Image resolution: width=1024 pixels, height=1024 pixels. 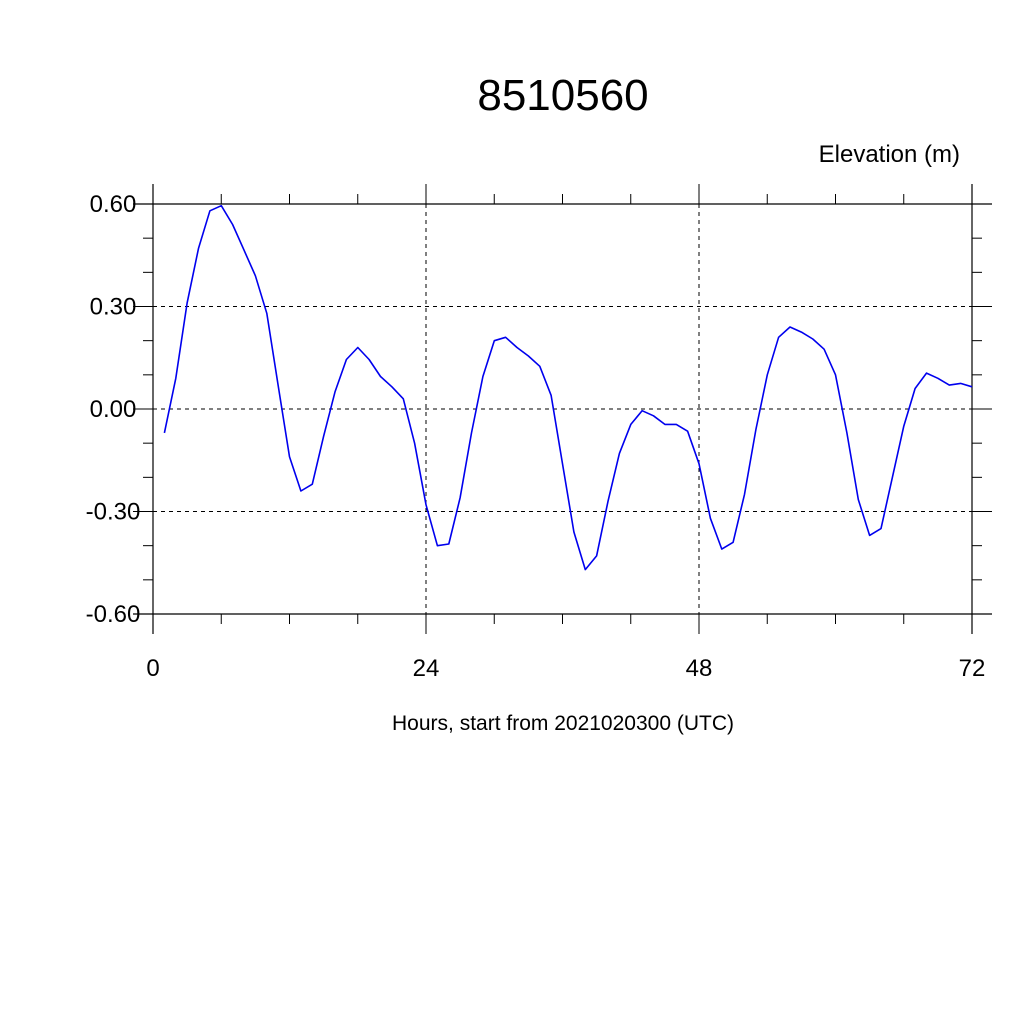 What do you see at coordinates (113, 614) in the screenshot?
I see `y-tick-label: -0.60` at bounding box center [113, 614].